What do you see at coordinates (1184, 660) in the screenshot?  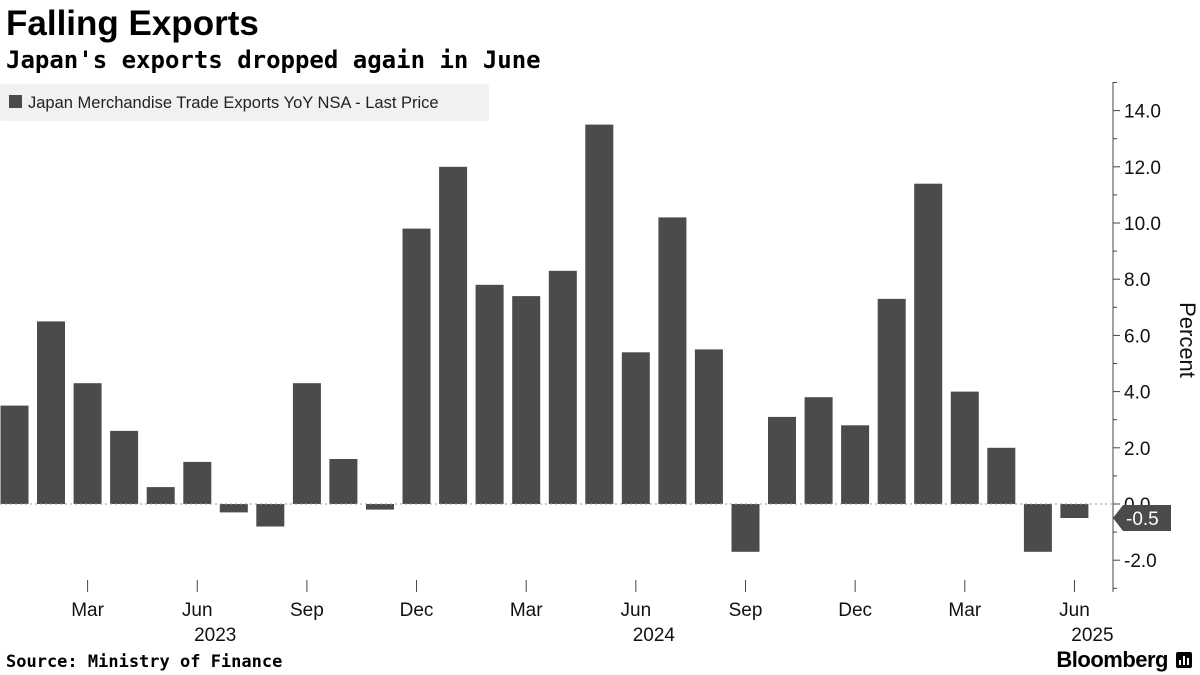 I see `bloomberg-terminal-icon` at bounding box center [1184, 660].